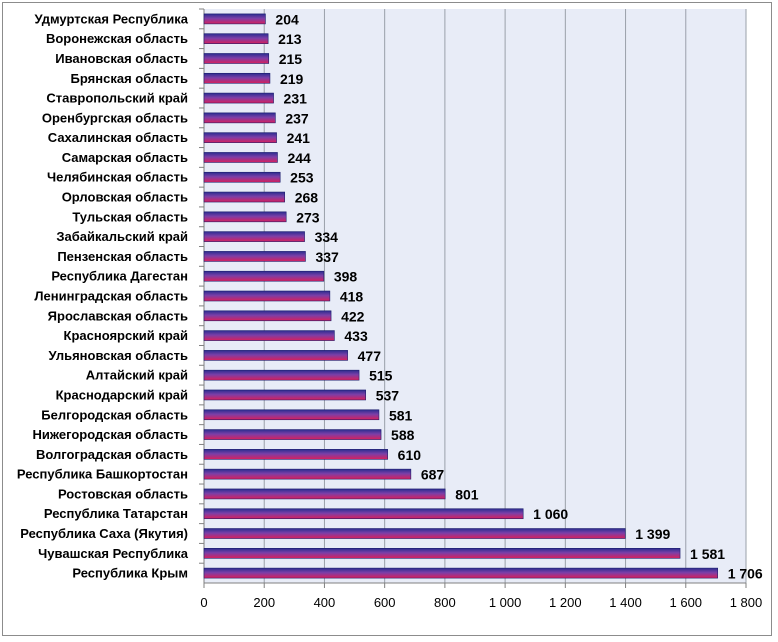  Describe the element at coordinates (203, 602) in the screenshot. I see `x-tick-label: 0` at that location.